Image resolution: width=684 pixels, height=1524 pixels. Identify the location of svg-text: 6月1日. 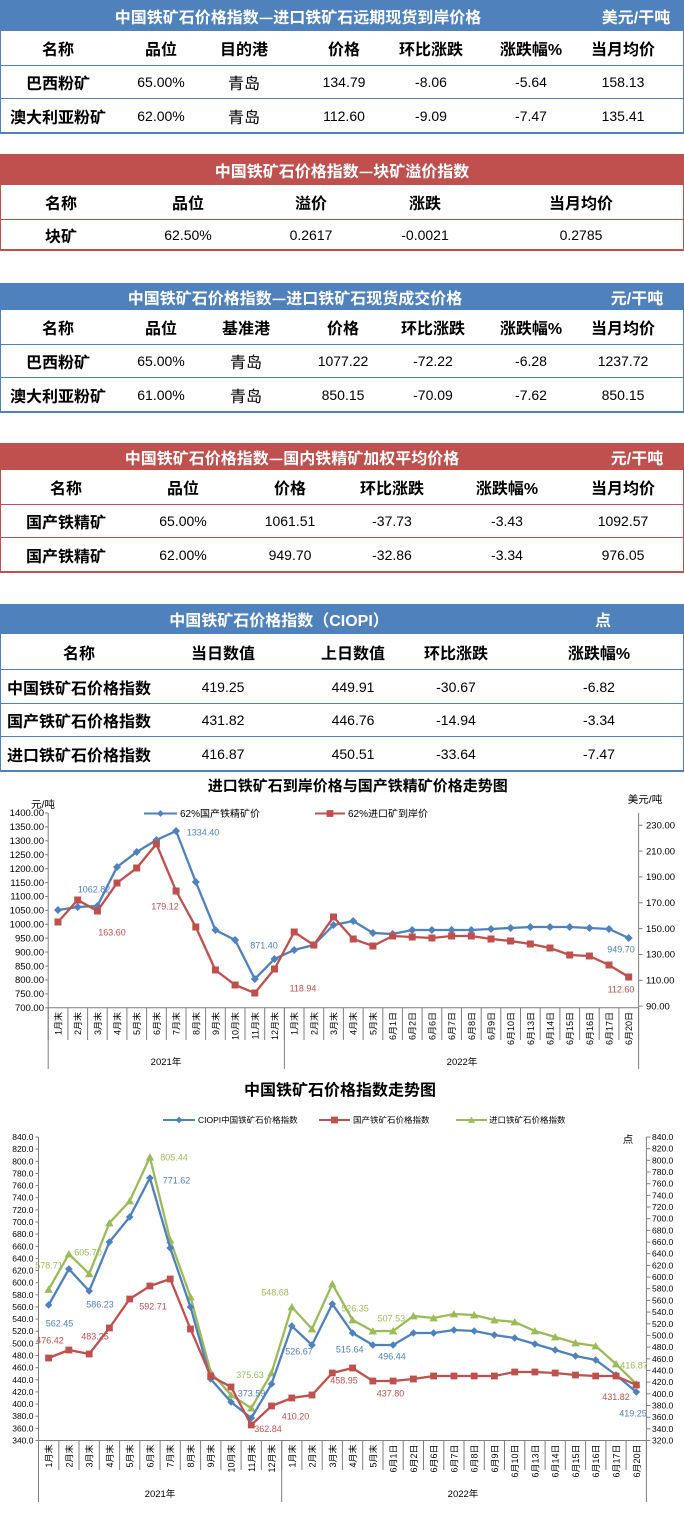
(393, 1026).